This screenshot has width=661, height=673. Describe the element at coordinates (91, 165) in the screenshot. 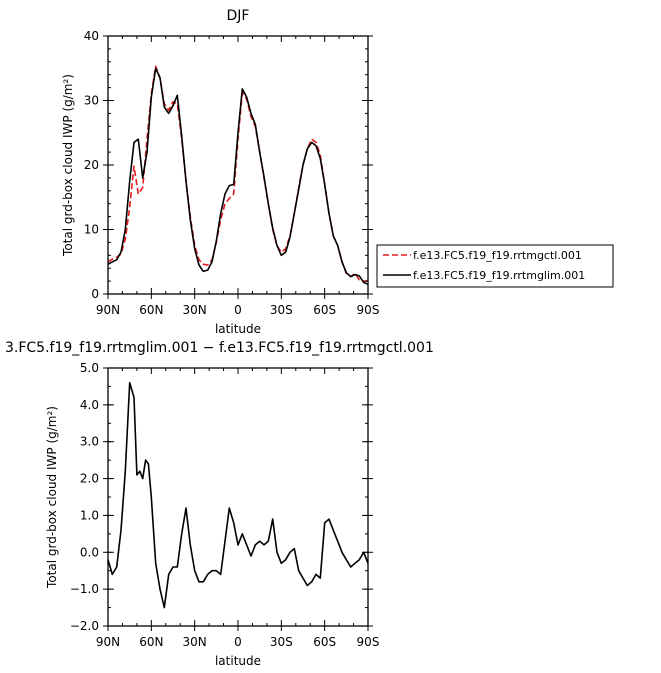

I see `y-tick-label: 20` at that location.